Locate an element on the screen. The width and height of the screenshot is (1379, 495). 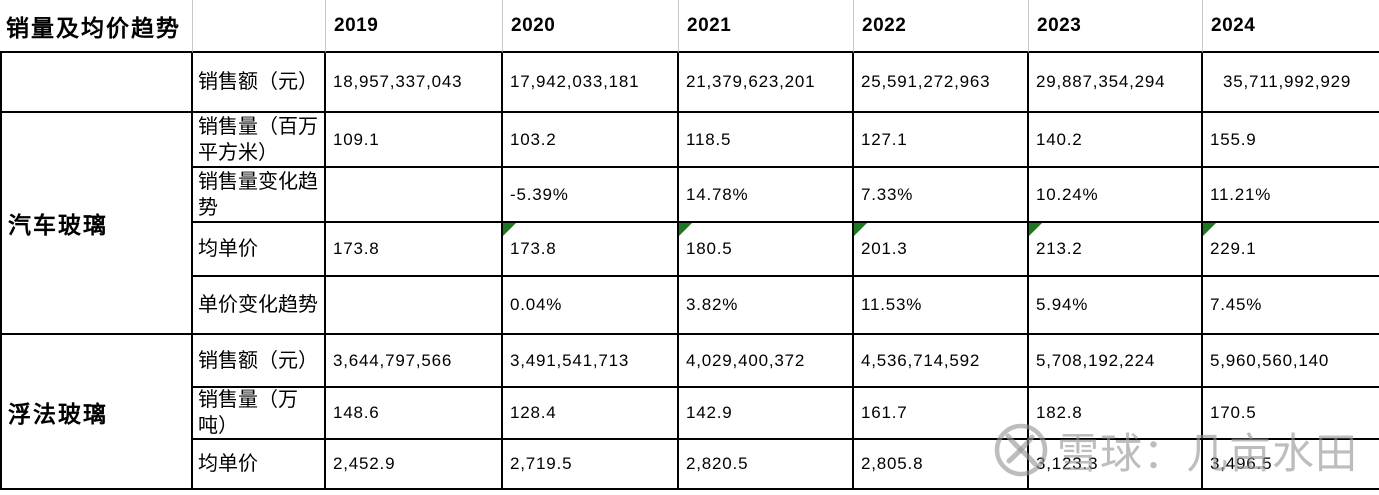
cell-text: 2019 is located at coordinates (356, 25).